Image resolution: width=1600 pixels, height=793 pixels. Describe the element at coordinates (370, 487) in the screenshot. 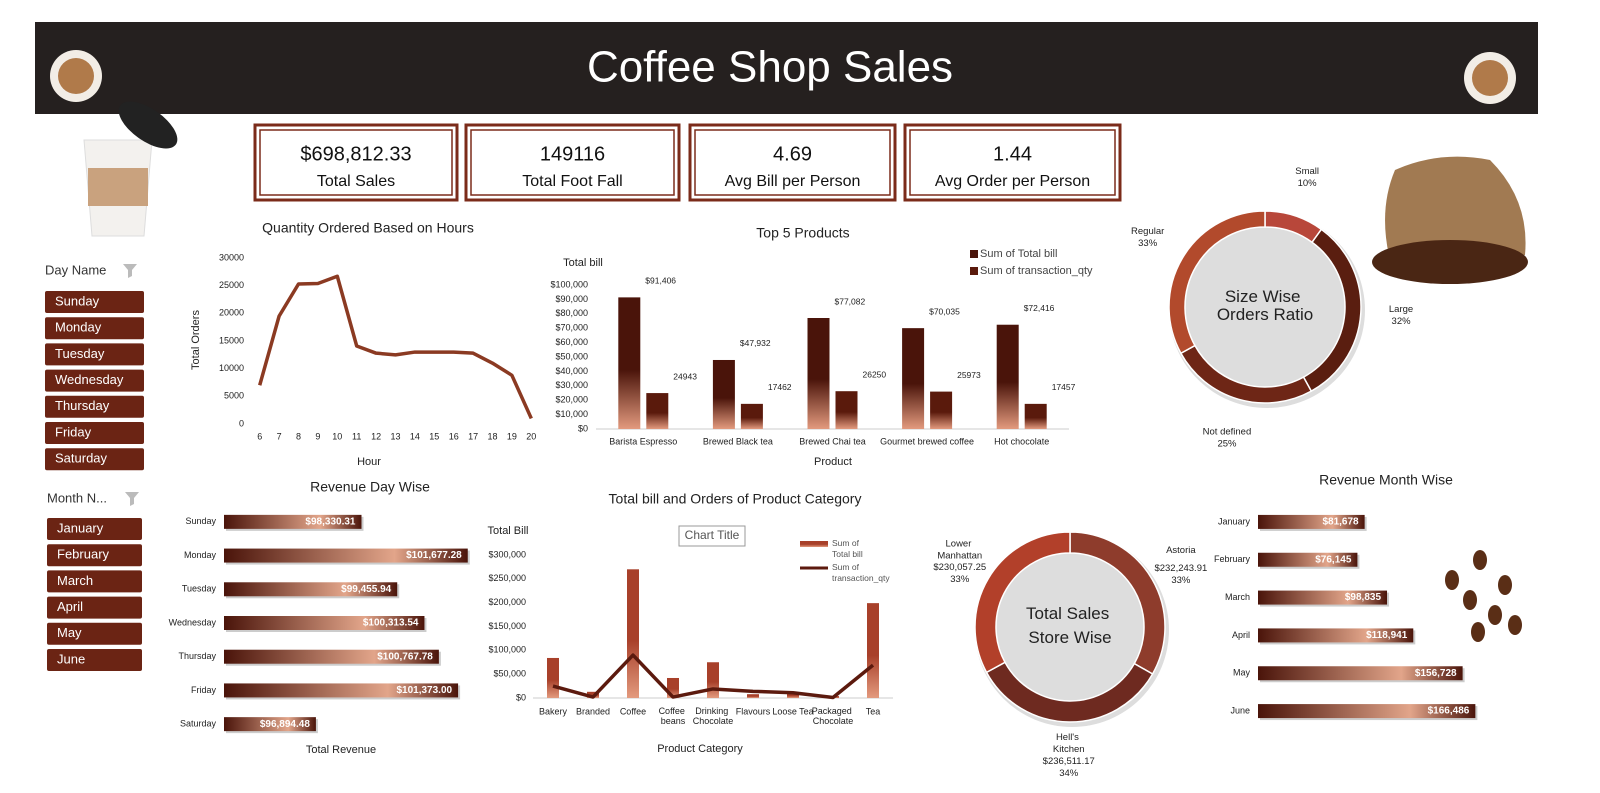

I see `chart-title: Revenue Day Wise` at that location.